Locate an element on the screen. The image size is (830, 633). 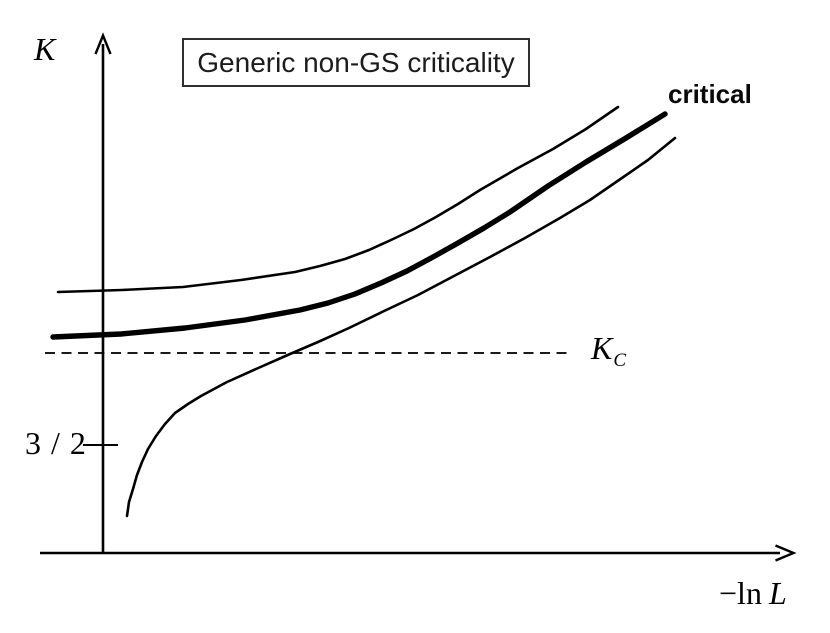
critical-curve-label: critical is located at coordinates (710, 94).